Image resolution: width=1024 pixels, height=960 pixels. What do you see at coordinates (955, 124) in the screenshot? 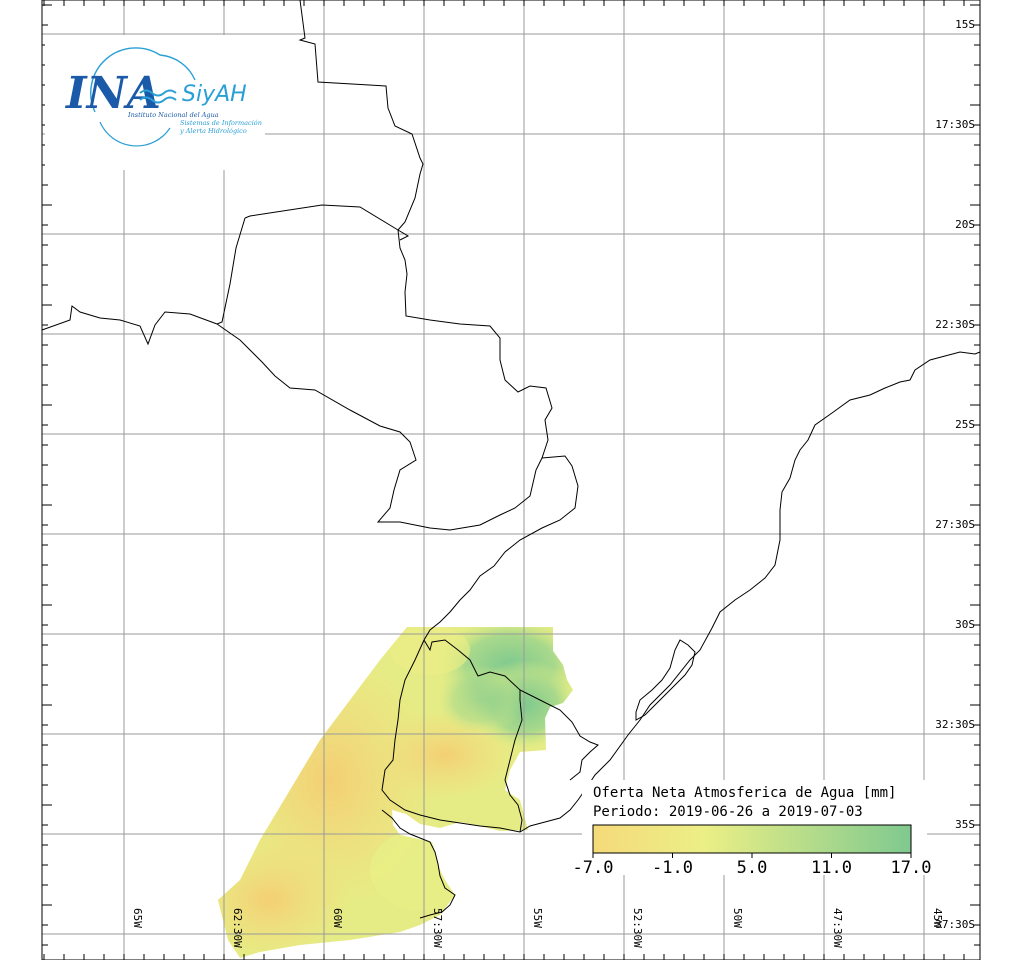
I see `latitude-label: 17:30S` at bounding box center [955, 124].